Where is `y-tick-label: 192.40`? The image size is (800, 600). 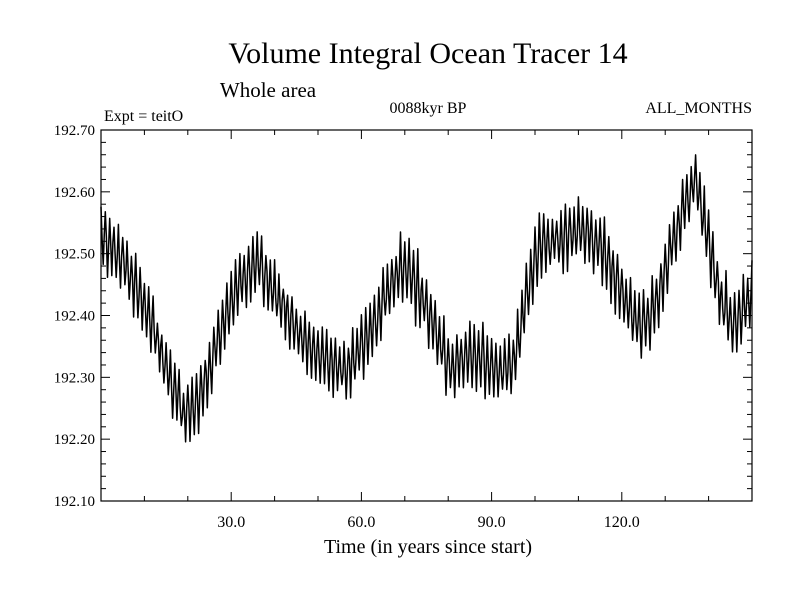 y-tick-label: 192.40 is located at coordinates (74, 317).